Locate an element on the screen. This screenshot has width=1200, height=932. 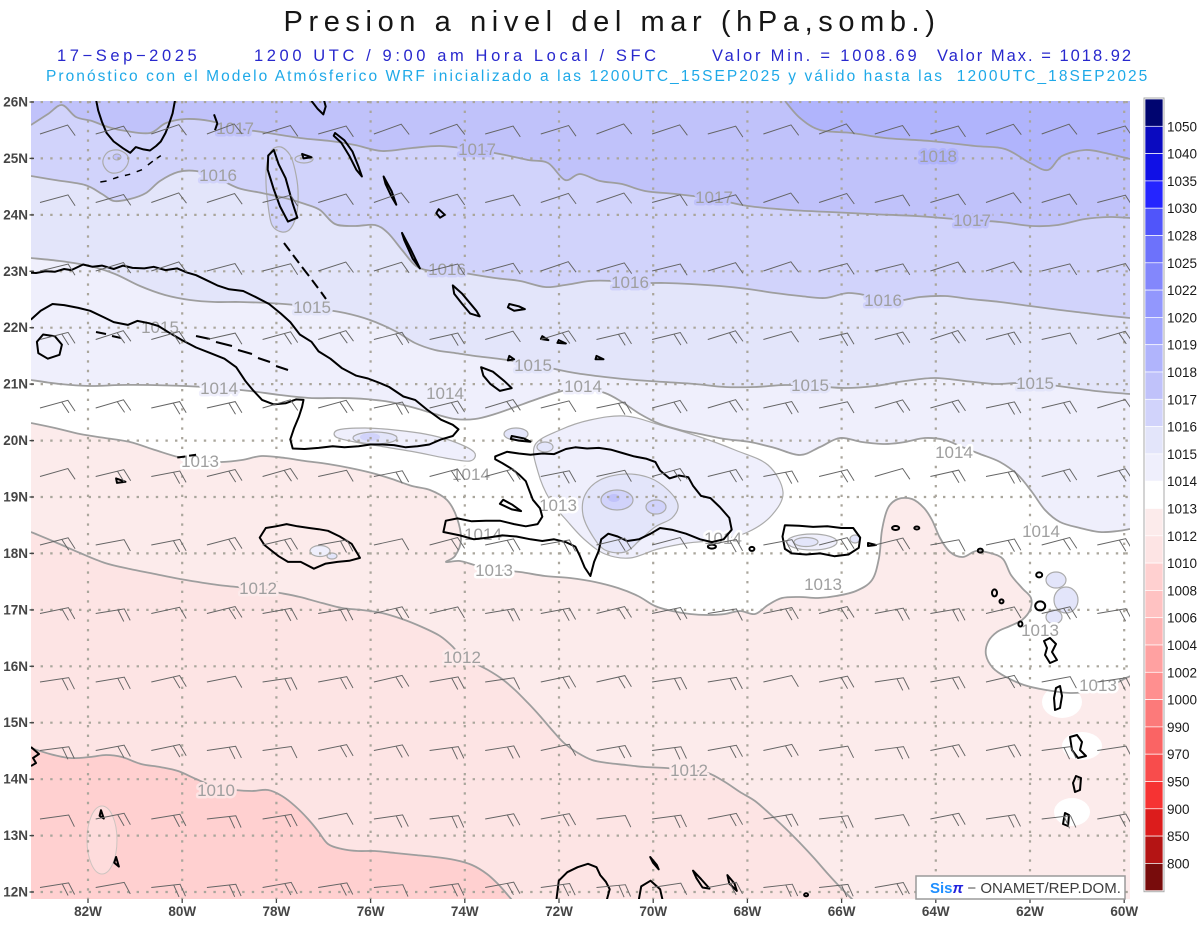
svg-text: 800 is located at coordinates (1178, 863).